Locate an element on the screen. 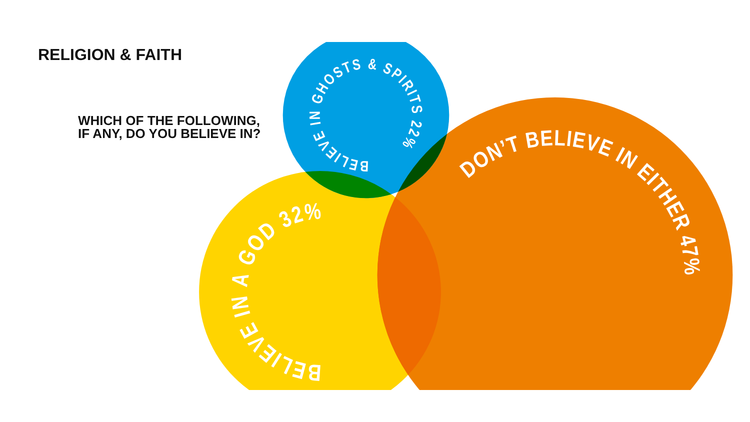 The width and height of the screenshot is (750, 422). category-label: DON’T BELIEVE IN EITHER is located at coordinates (575, 180).